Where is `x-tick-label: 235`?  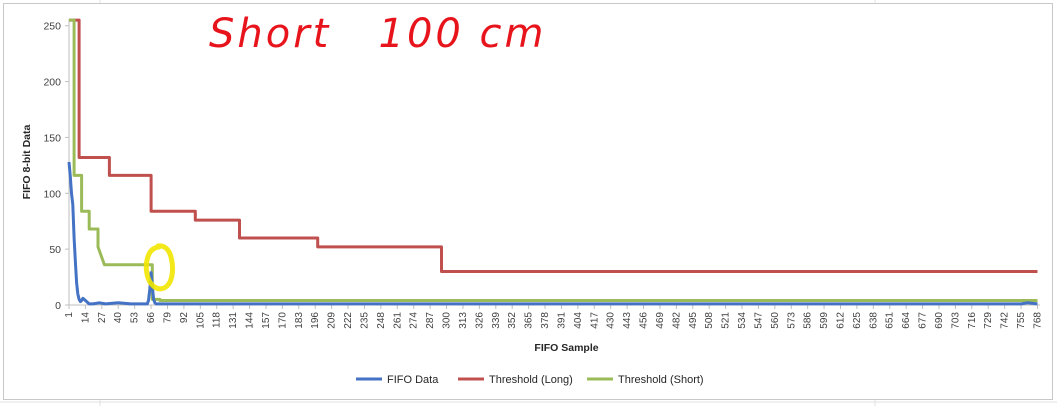 x-tick-label: 235 is located at coordinates (364, 320).